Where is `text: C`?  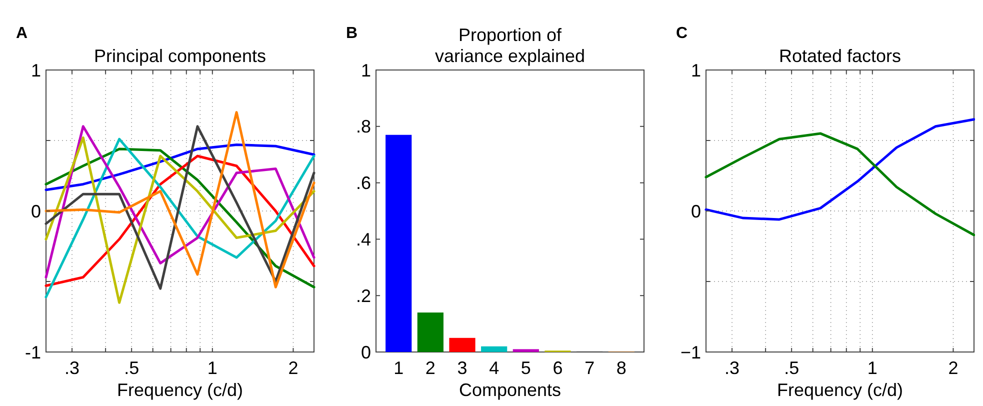
text: C is located at coordinates (682, 33).